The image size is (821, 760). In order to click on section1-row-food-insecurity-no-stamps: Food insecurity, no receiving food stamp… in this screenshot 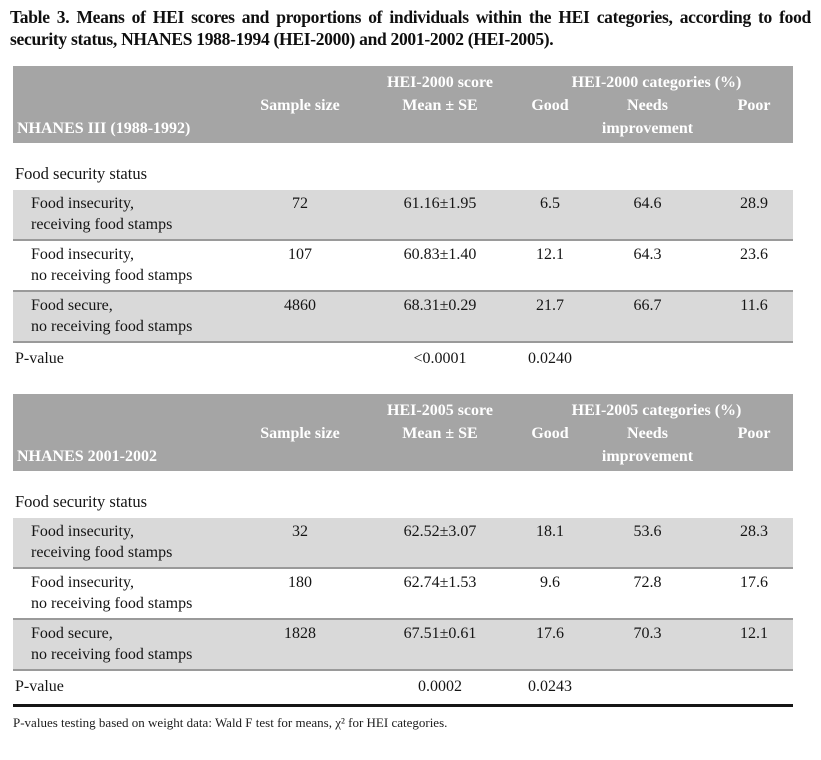, I will do `click(403, 264)`.